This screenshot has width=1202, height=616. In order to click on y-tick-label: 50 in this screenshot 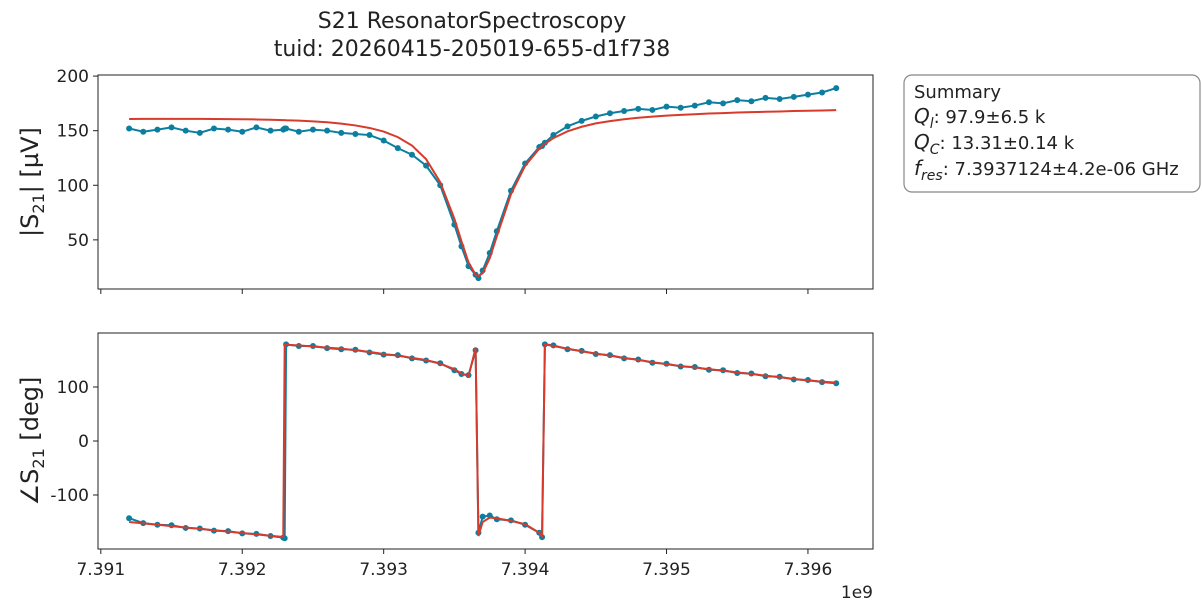, I will do `click(78, 241)`.